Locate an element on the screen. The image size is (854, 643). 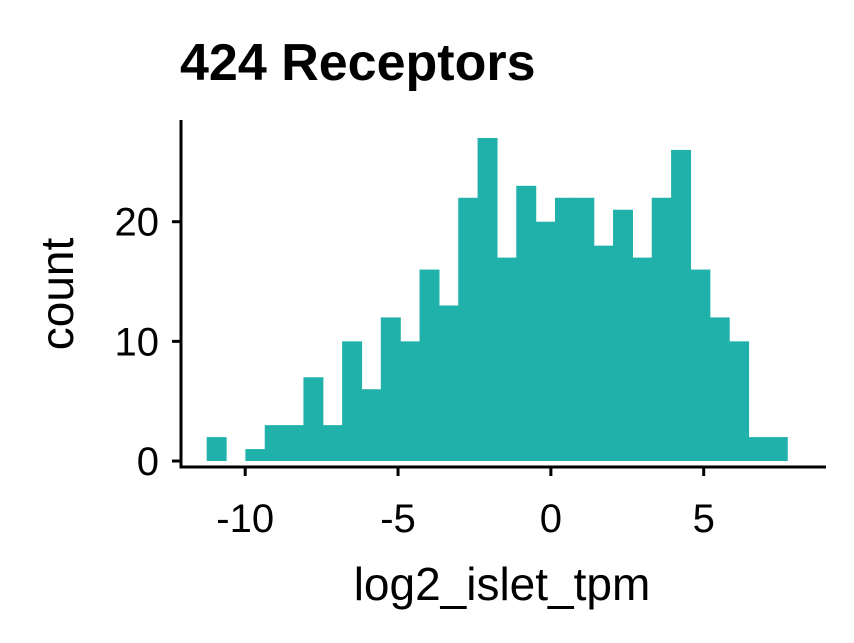
x-tick-label: -10 is located at coordinates (245, 519).